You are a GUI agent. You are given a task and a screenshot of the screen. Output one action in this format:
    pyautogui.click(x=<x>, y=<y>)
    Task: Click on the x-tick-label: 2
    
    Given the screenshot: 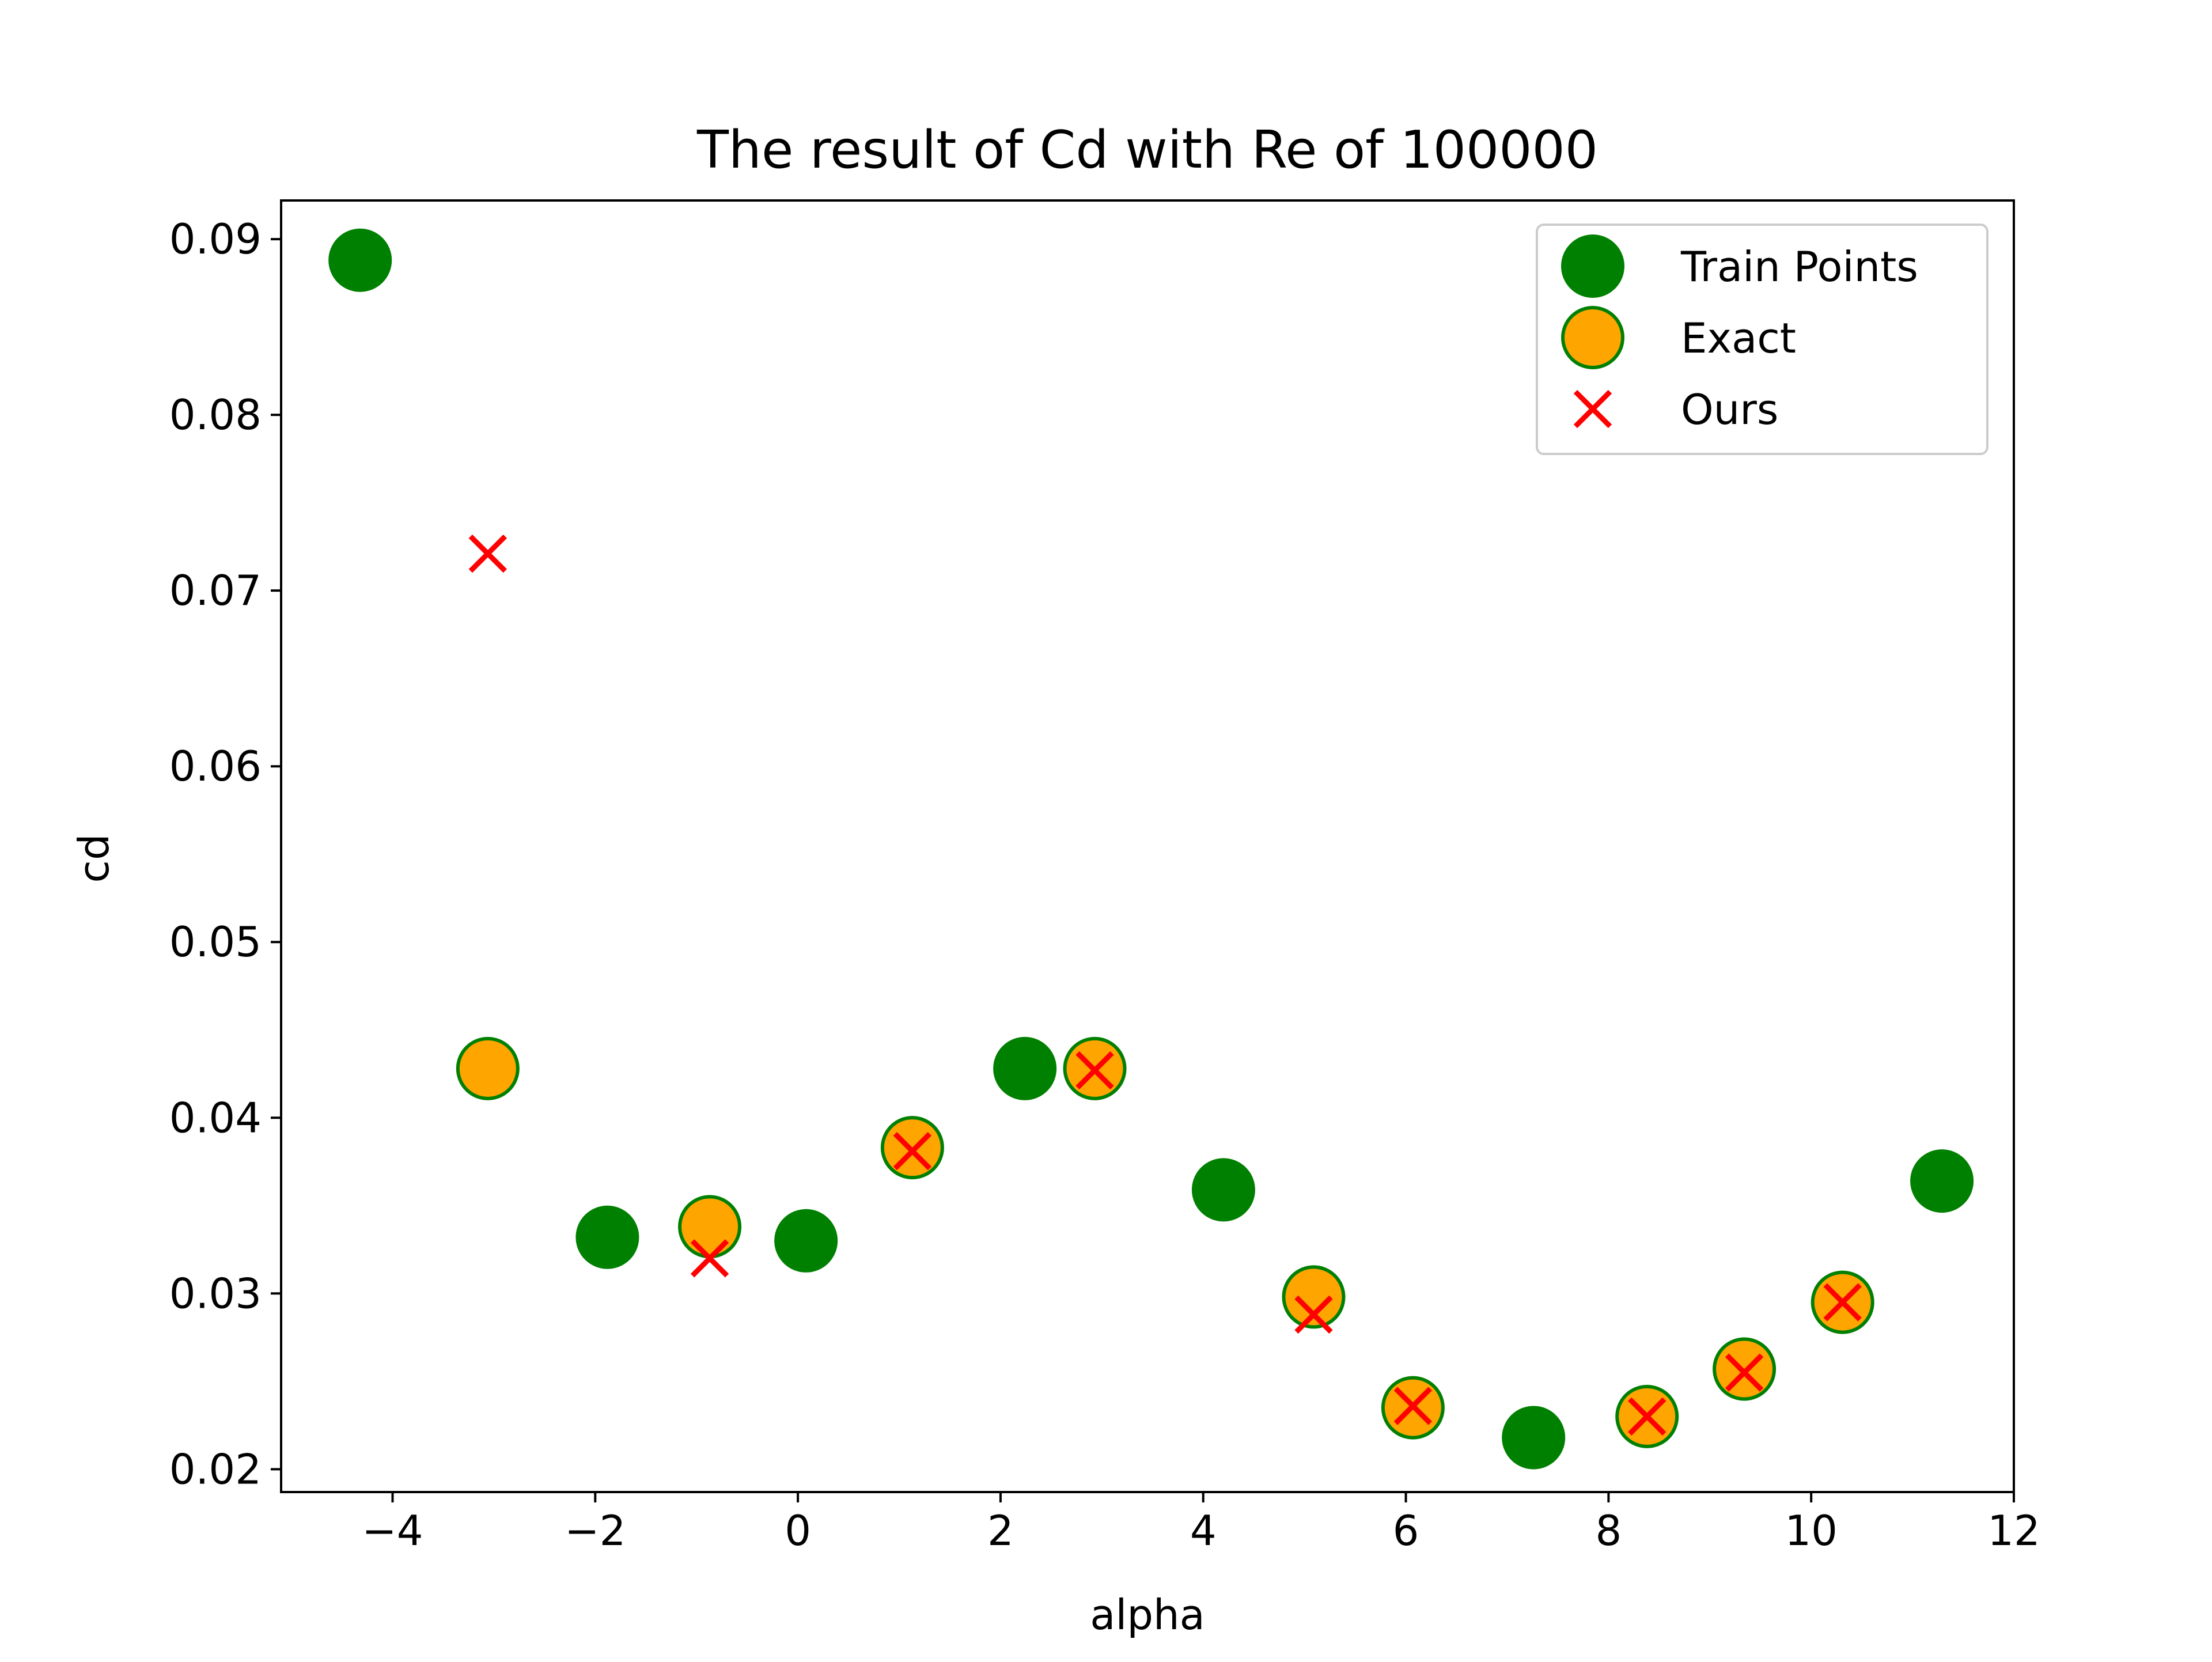 What is the action you would take?
    pyautogui.click(x=1000, y=1530)
    